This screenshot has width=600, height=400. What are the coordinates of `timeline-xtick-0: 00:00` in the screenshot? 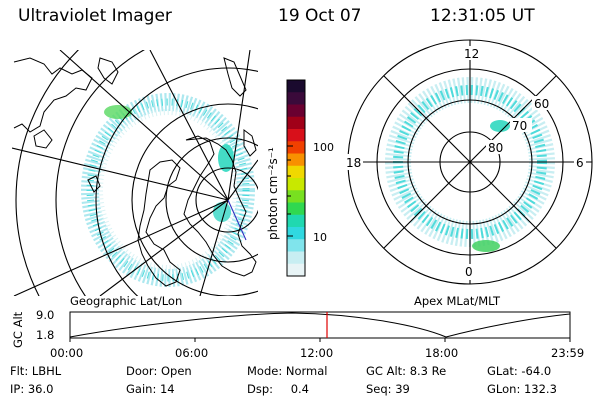 It's located at (66, 353).